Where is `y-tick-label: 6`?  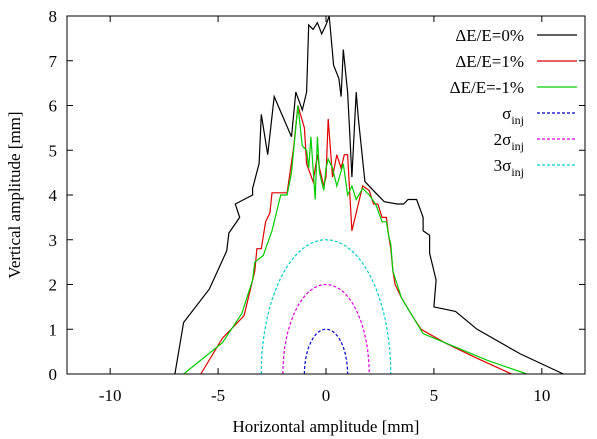 y-tick-label: 6 is located at coordinates (53, 106).